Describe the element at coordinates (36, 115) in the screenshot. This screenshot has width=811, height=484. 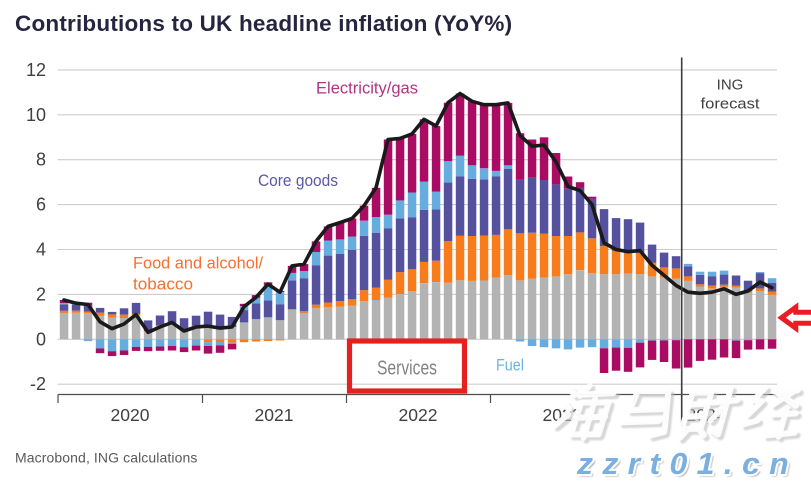
I see `svg-text: 10` at that location.